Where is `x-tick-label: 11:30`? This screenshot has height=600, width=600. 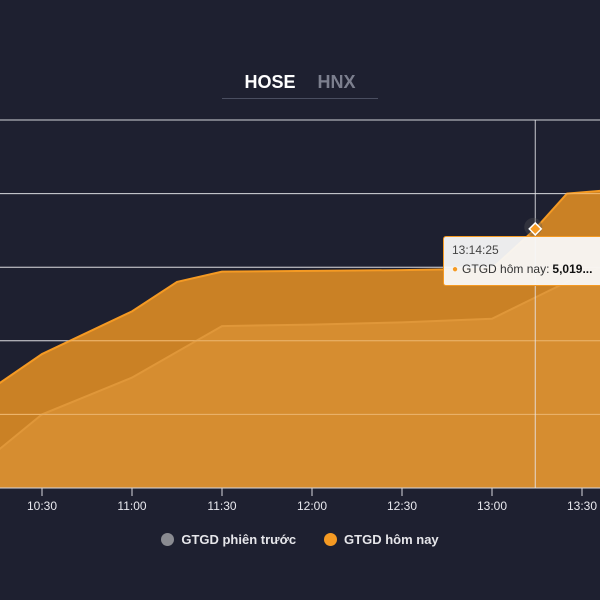
x-tick-label: 11:30 is located at coordinates (221, 506).